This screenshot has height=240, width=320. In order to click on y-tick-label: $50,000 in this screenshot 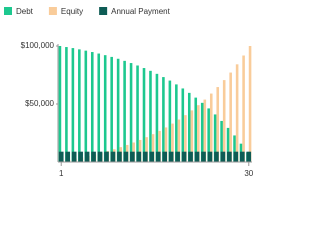, I will do `click(39, 103)`.